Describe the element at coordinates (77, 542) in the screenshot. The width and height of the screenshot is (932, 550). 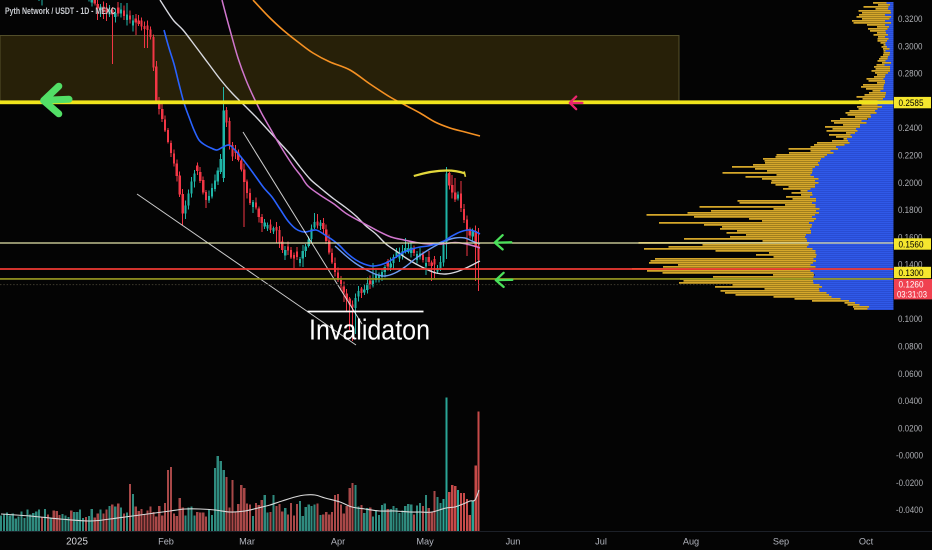
I see `svg-text: 2025` at that location.